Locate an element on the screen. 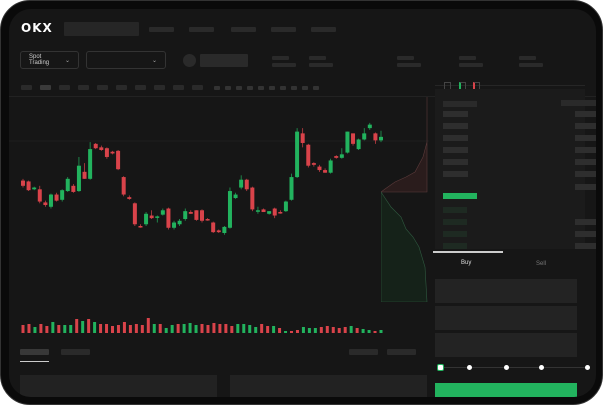  total-input is located at coordinates (506, 345).